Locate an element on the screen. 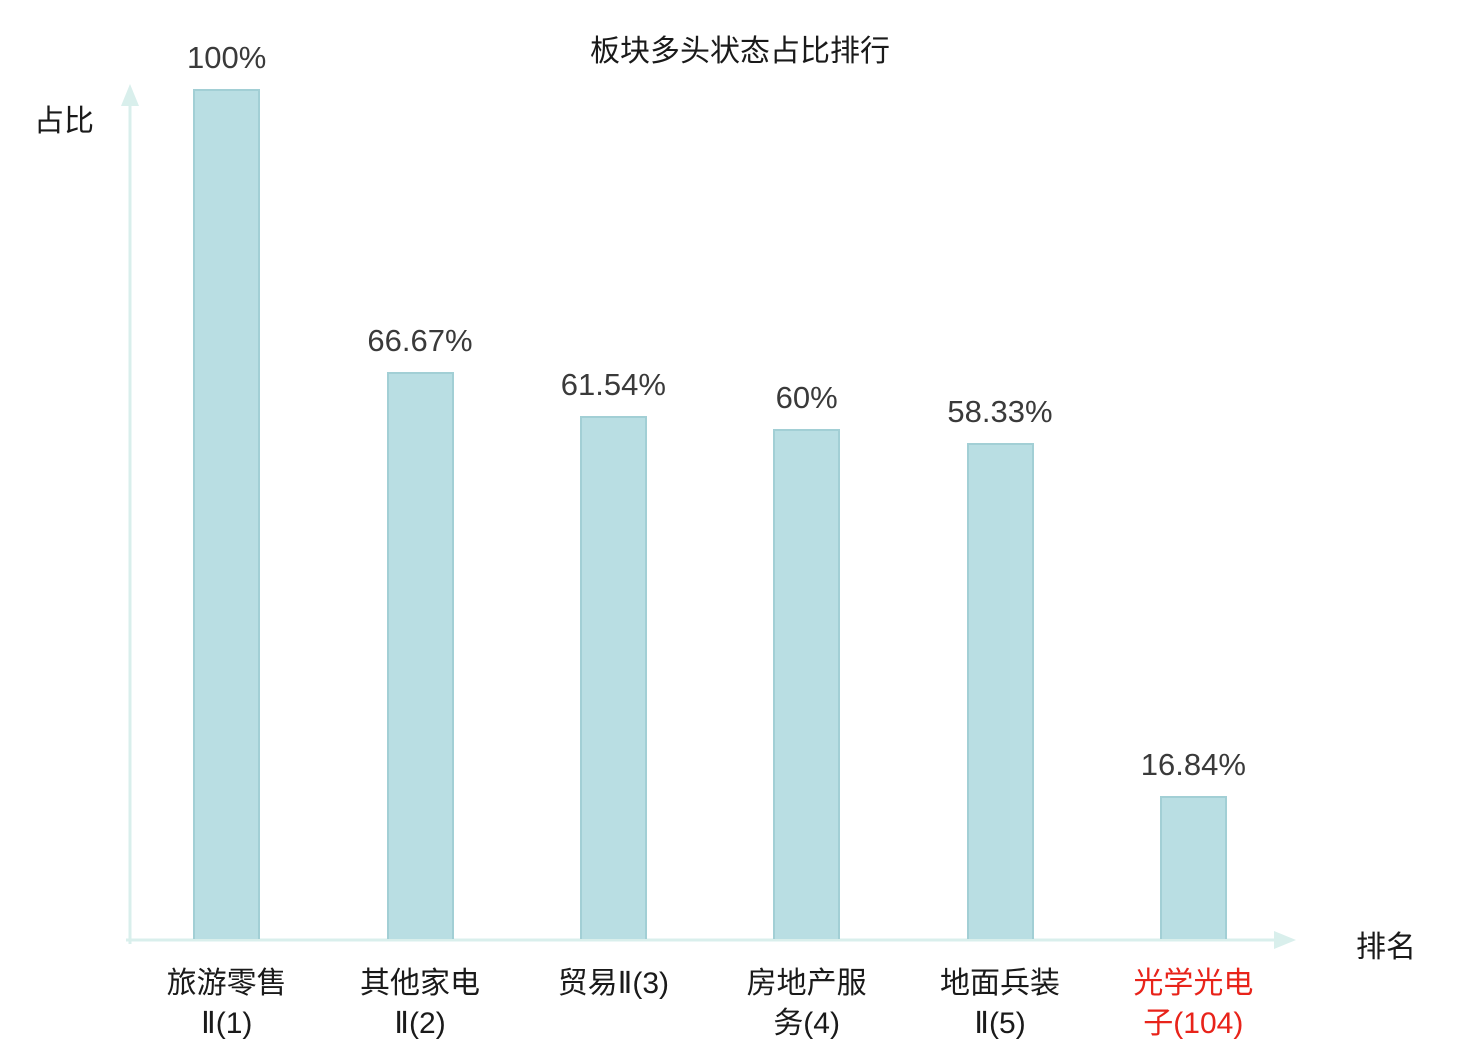  bar-value-label: 100% is located at coordinates (227, 57).